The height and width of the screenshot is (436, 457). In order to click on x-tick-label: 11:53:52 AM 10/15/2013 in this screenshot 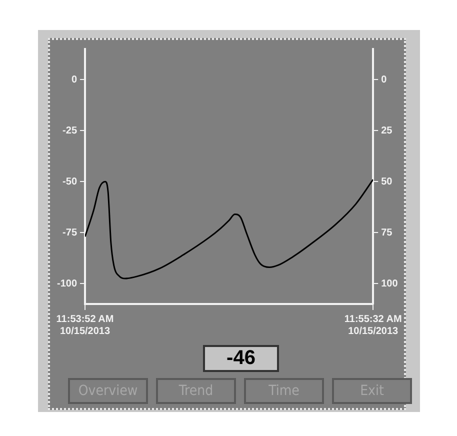, I will do `click(85, 325)`.